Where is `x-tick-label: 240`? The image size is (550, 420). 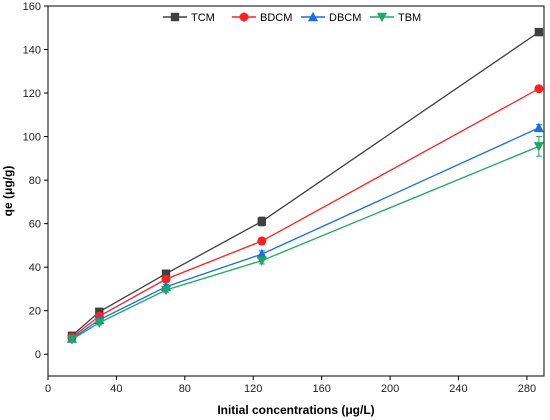
x-tick-label: 240 is located at coordinates (458, 389).